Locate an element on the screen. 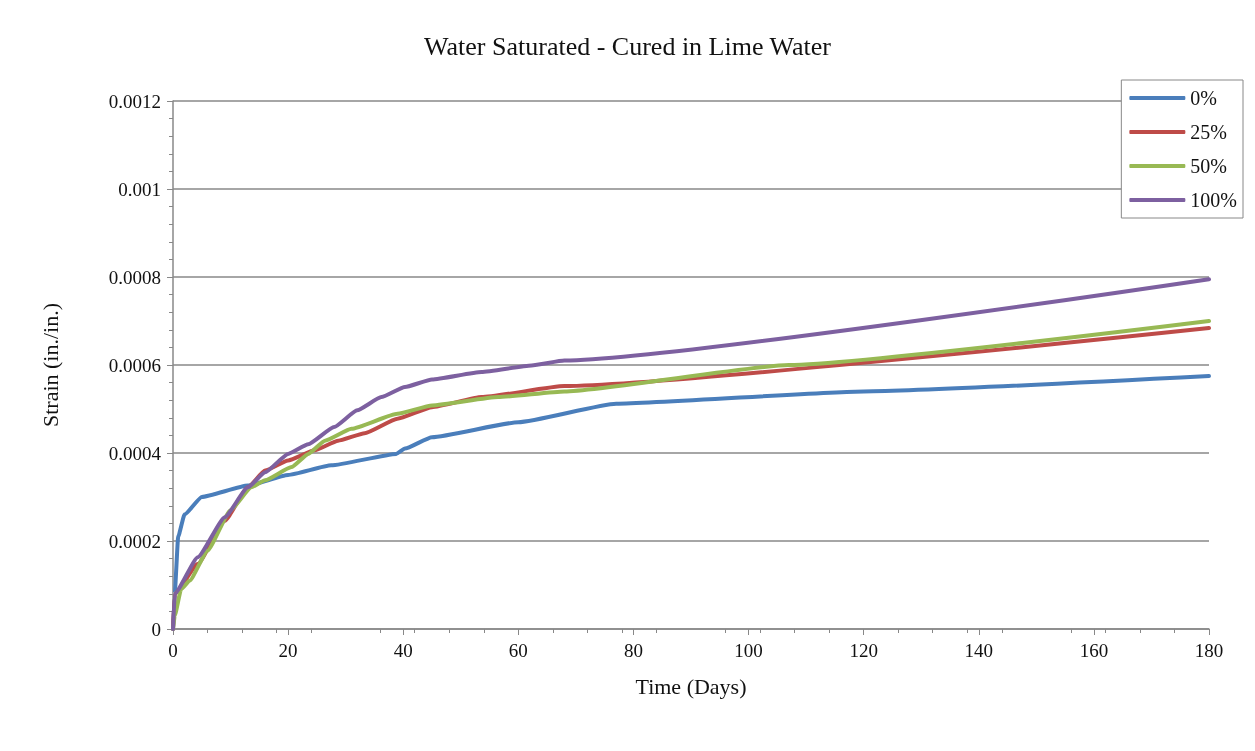 The width and height of the screenshot is (1255, 751). x-axis-title: Time (Days) is located at coordinates (691, 686).